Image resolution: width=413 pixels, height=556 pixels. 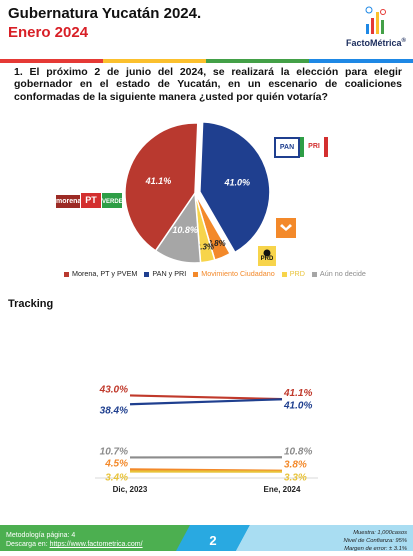 I want to click on pan-badge: PAN, so click(x=287, y=147).